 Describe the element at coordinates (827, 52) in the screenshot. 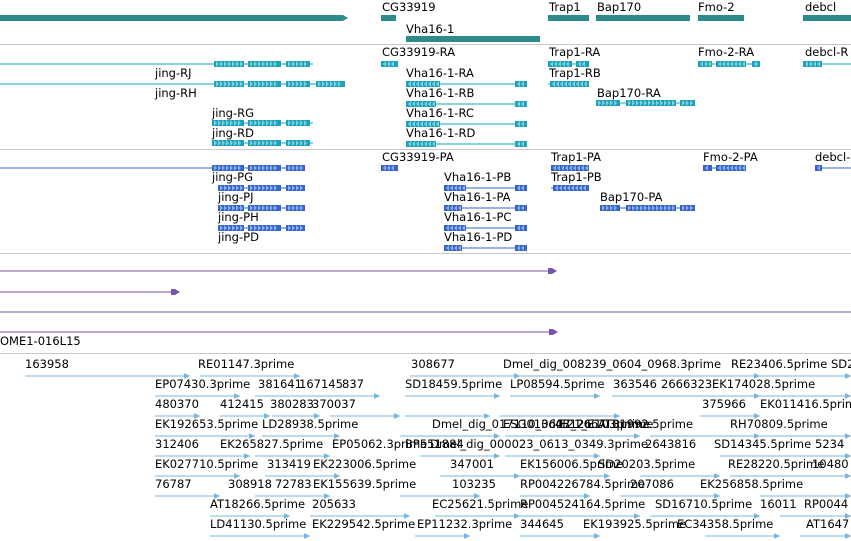

I see `transcript-label-debcl-r: debcl-R` at that location.